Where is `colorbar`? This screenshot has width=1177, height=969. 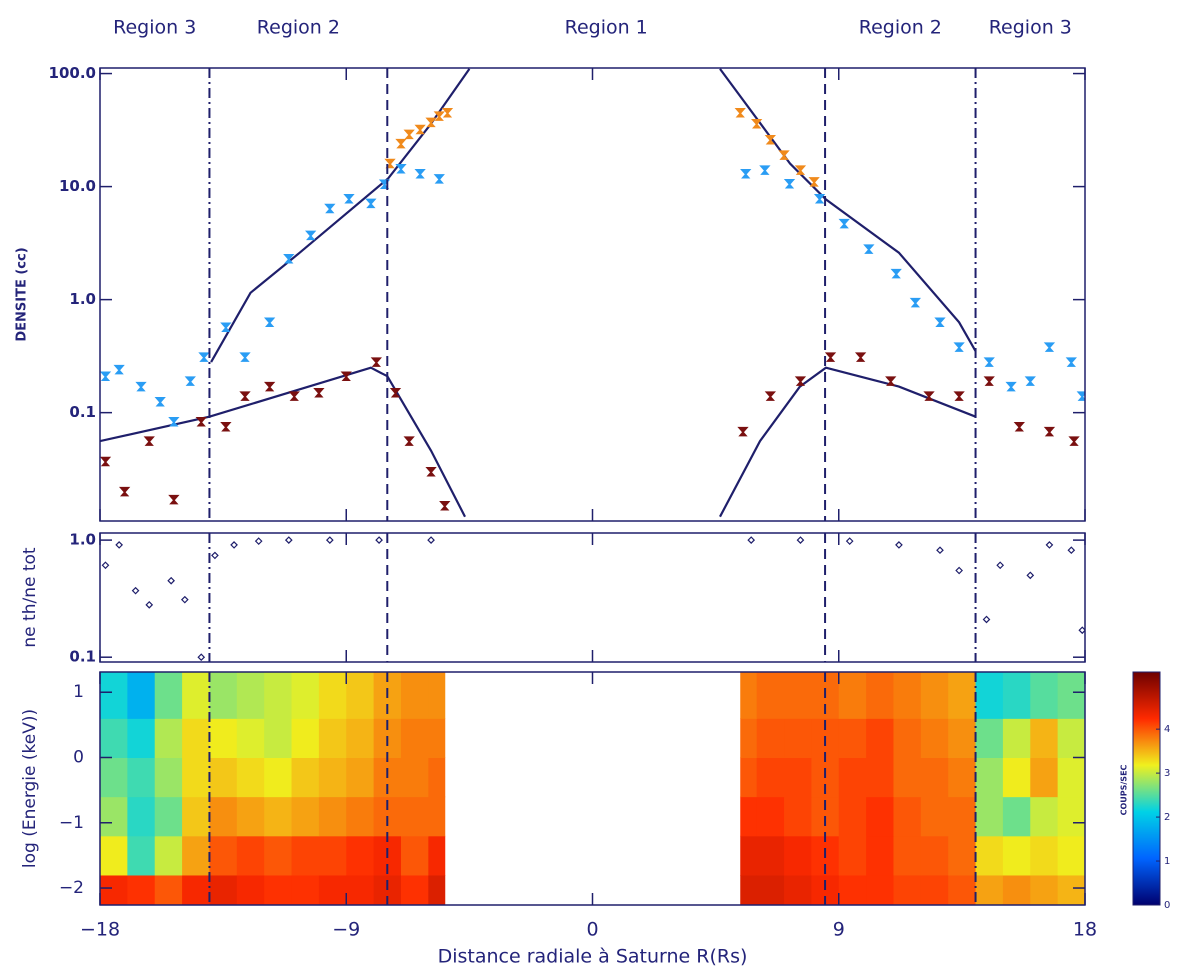 colorbar is located at coordinates (1146, 788).